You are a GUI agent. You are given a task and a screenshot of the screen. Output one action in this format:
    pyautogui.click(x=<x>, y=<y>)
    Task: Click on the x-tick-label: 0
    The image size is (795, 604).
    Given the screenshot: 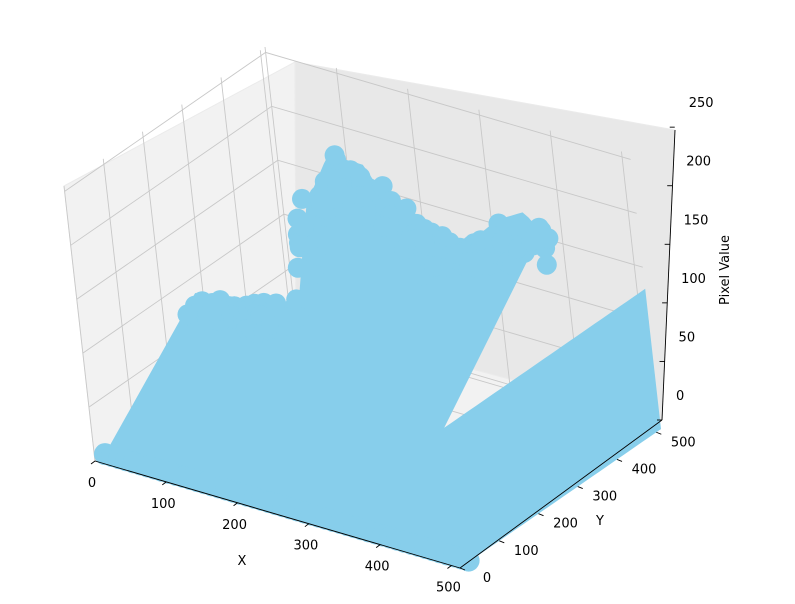 What is the action you would take?
    pyautogui.click(x=92, y=483)
    